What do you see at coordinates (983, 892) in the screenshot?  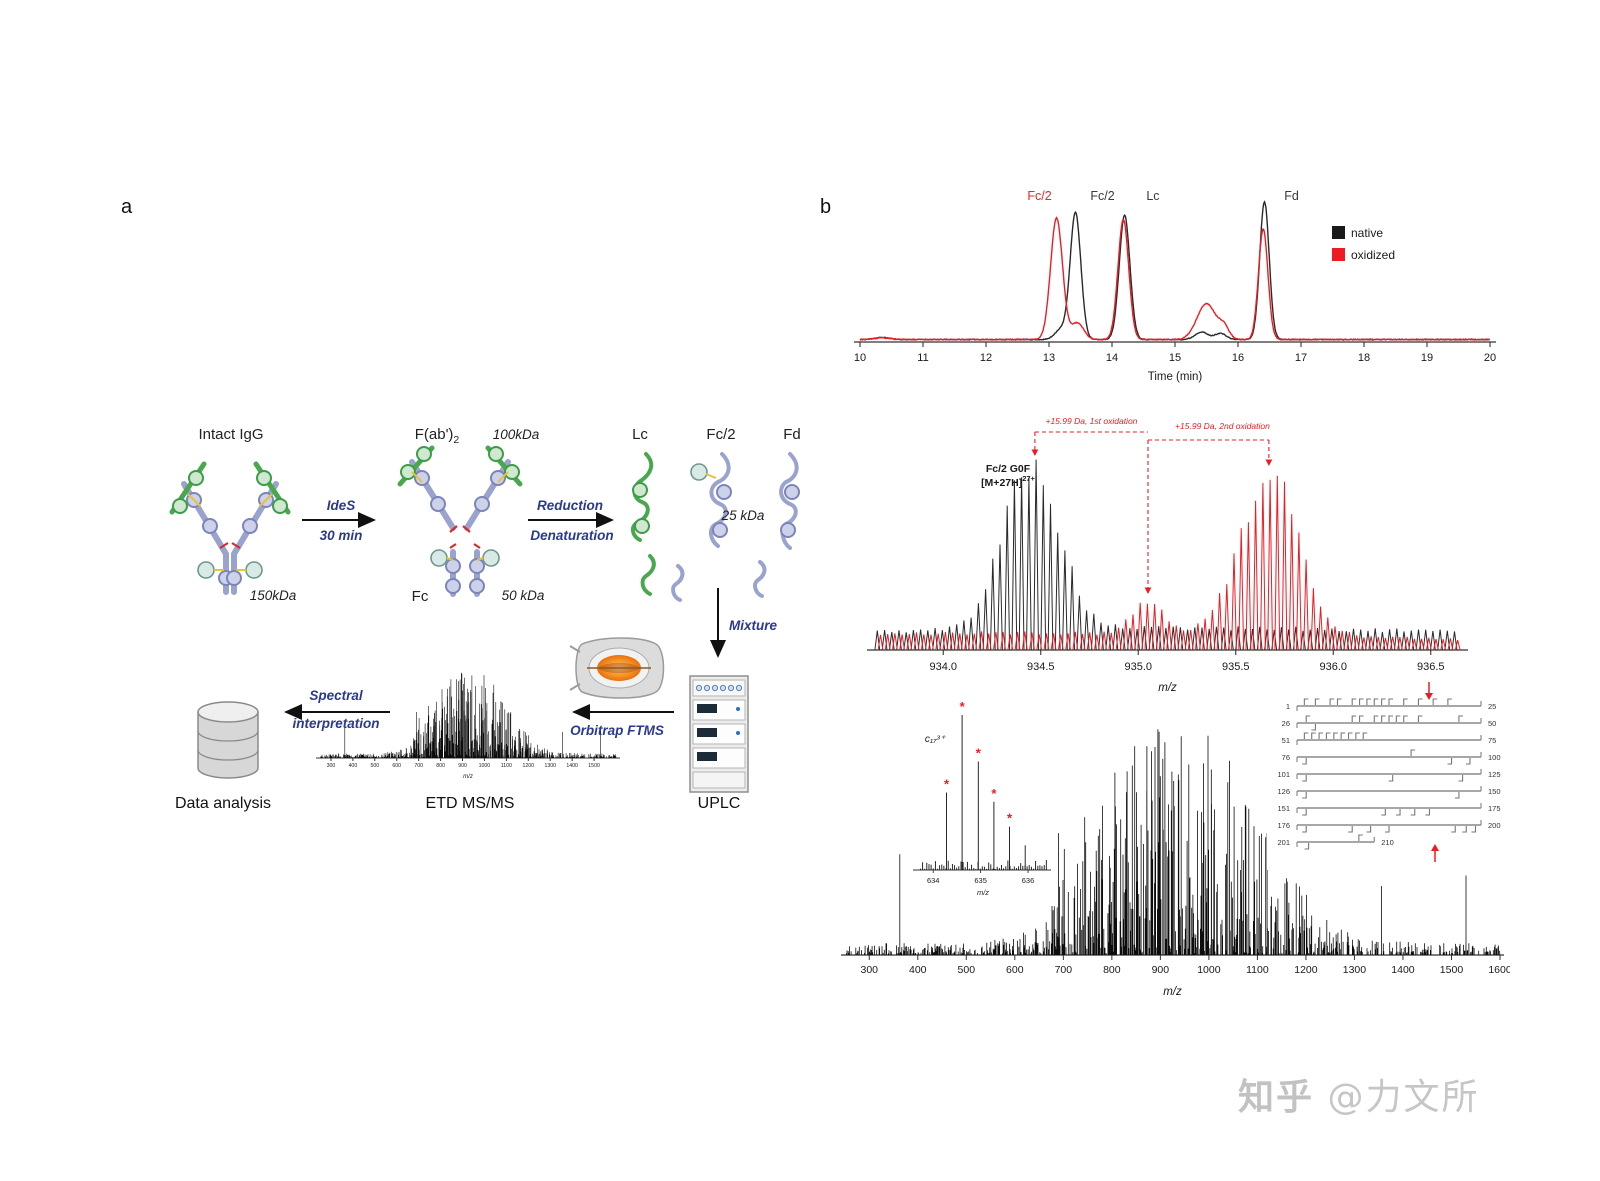 I see `inset-x-axis-label: m/z` at bounding box center [983, 892].